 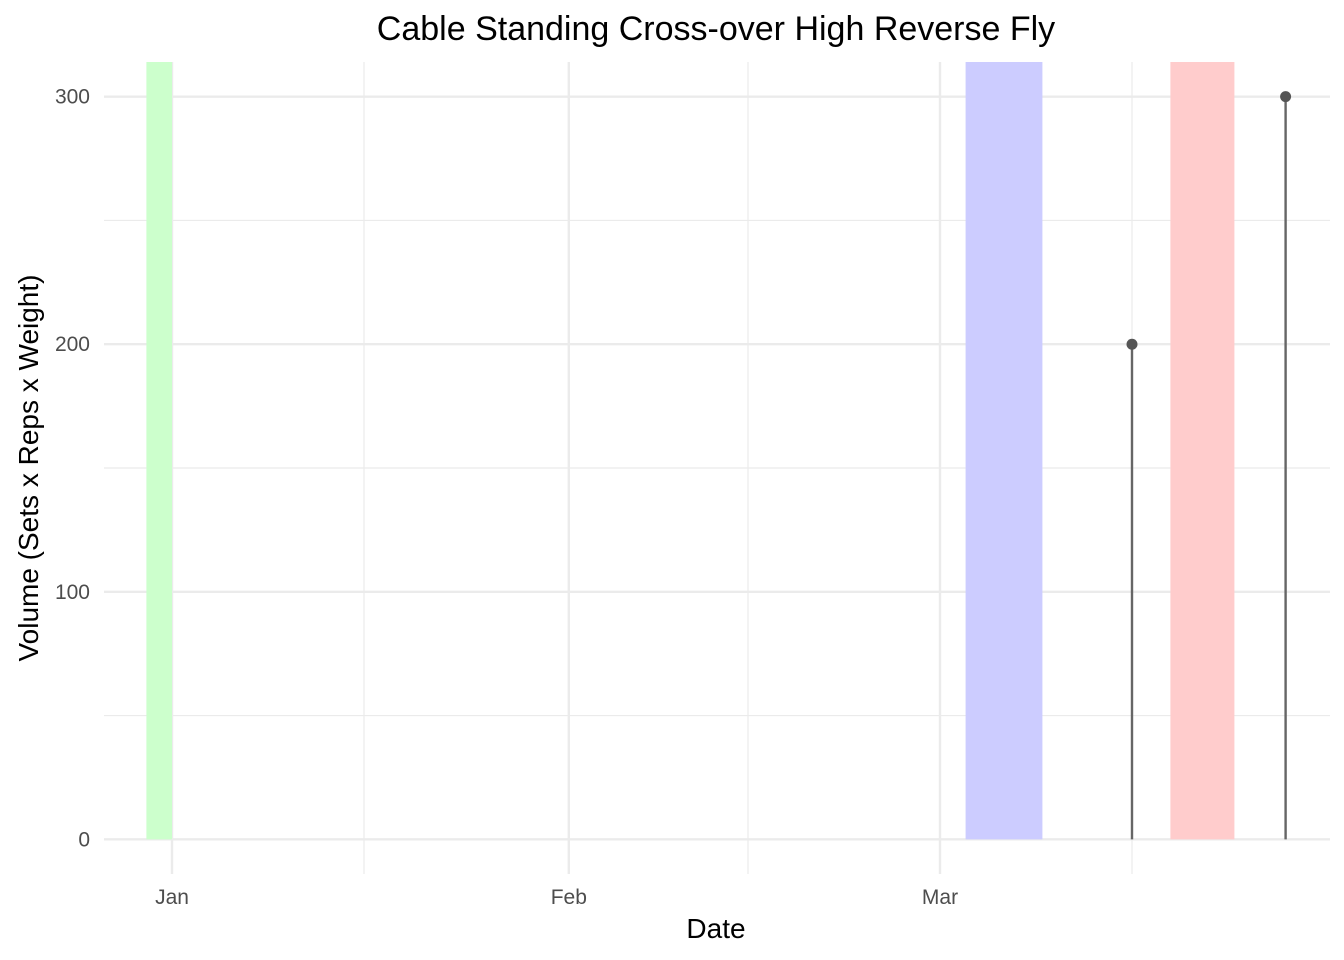 I want to click on y-tick-label: 0, so click(x=84, y=839).